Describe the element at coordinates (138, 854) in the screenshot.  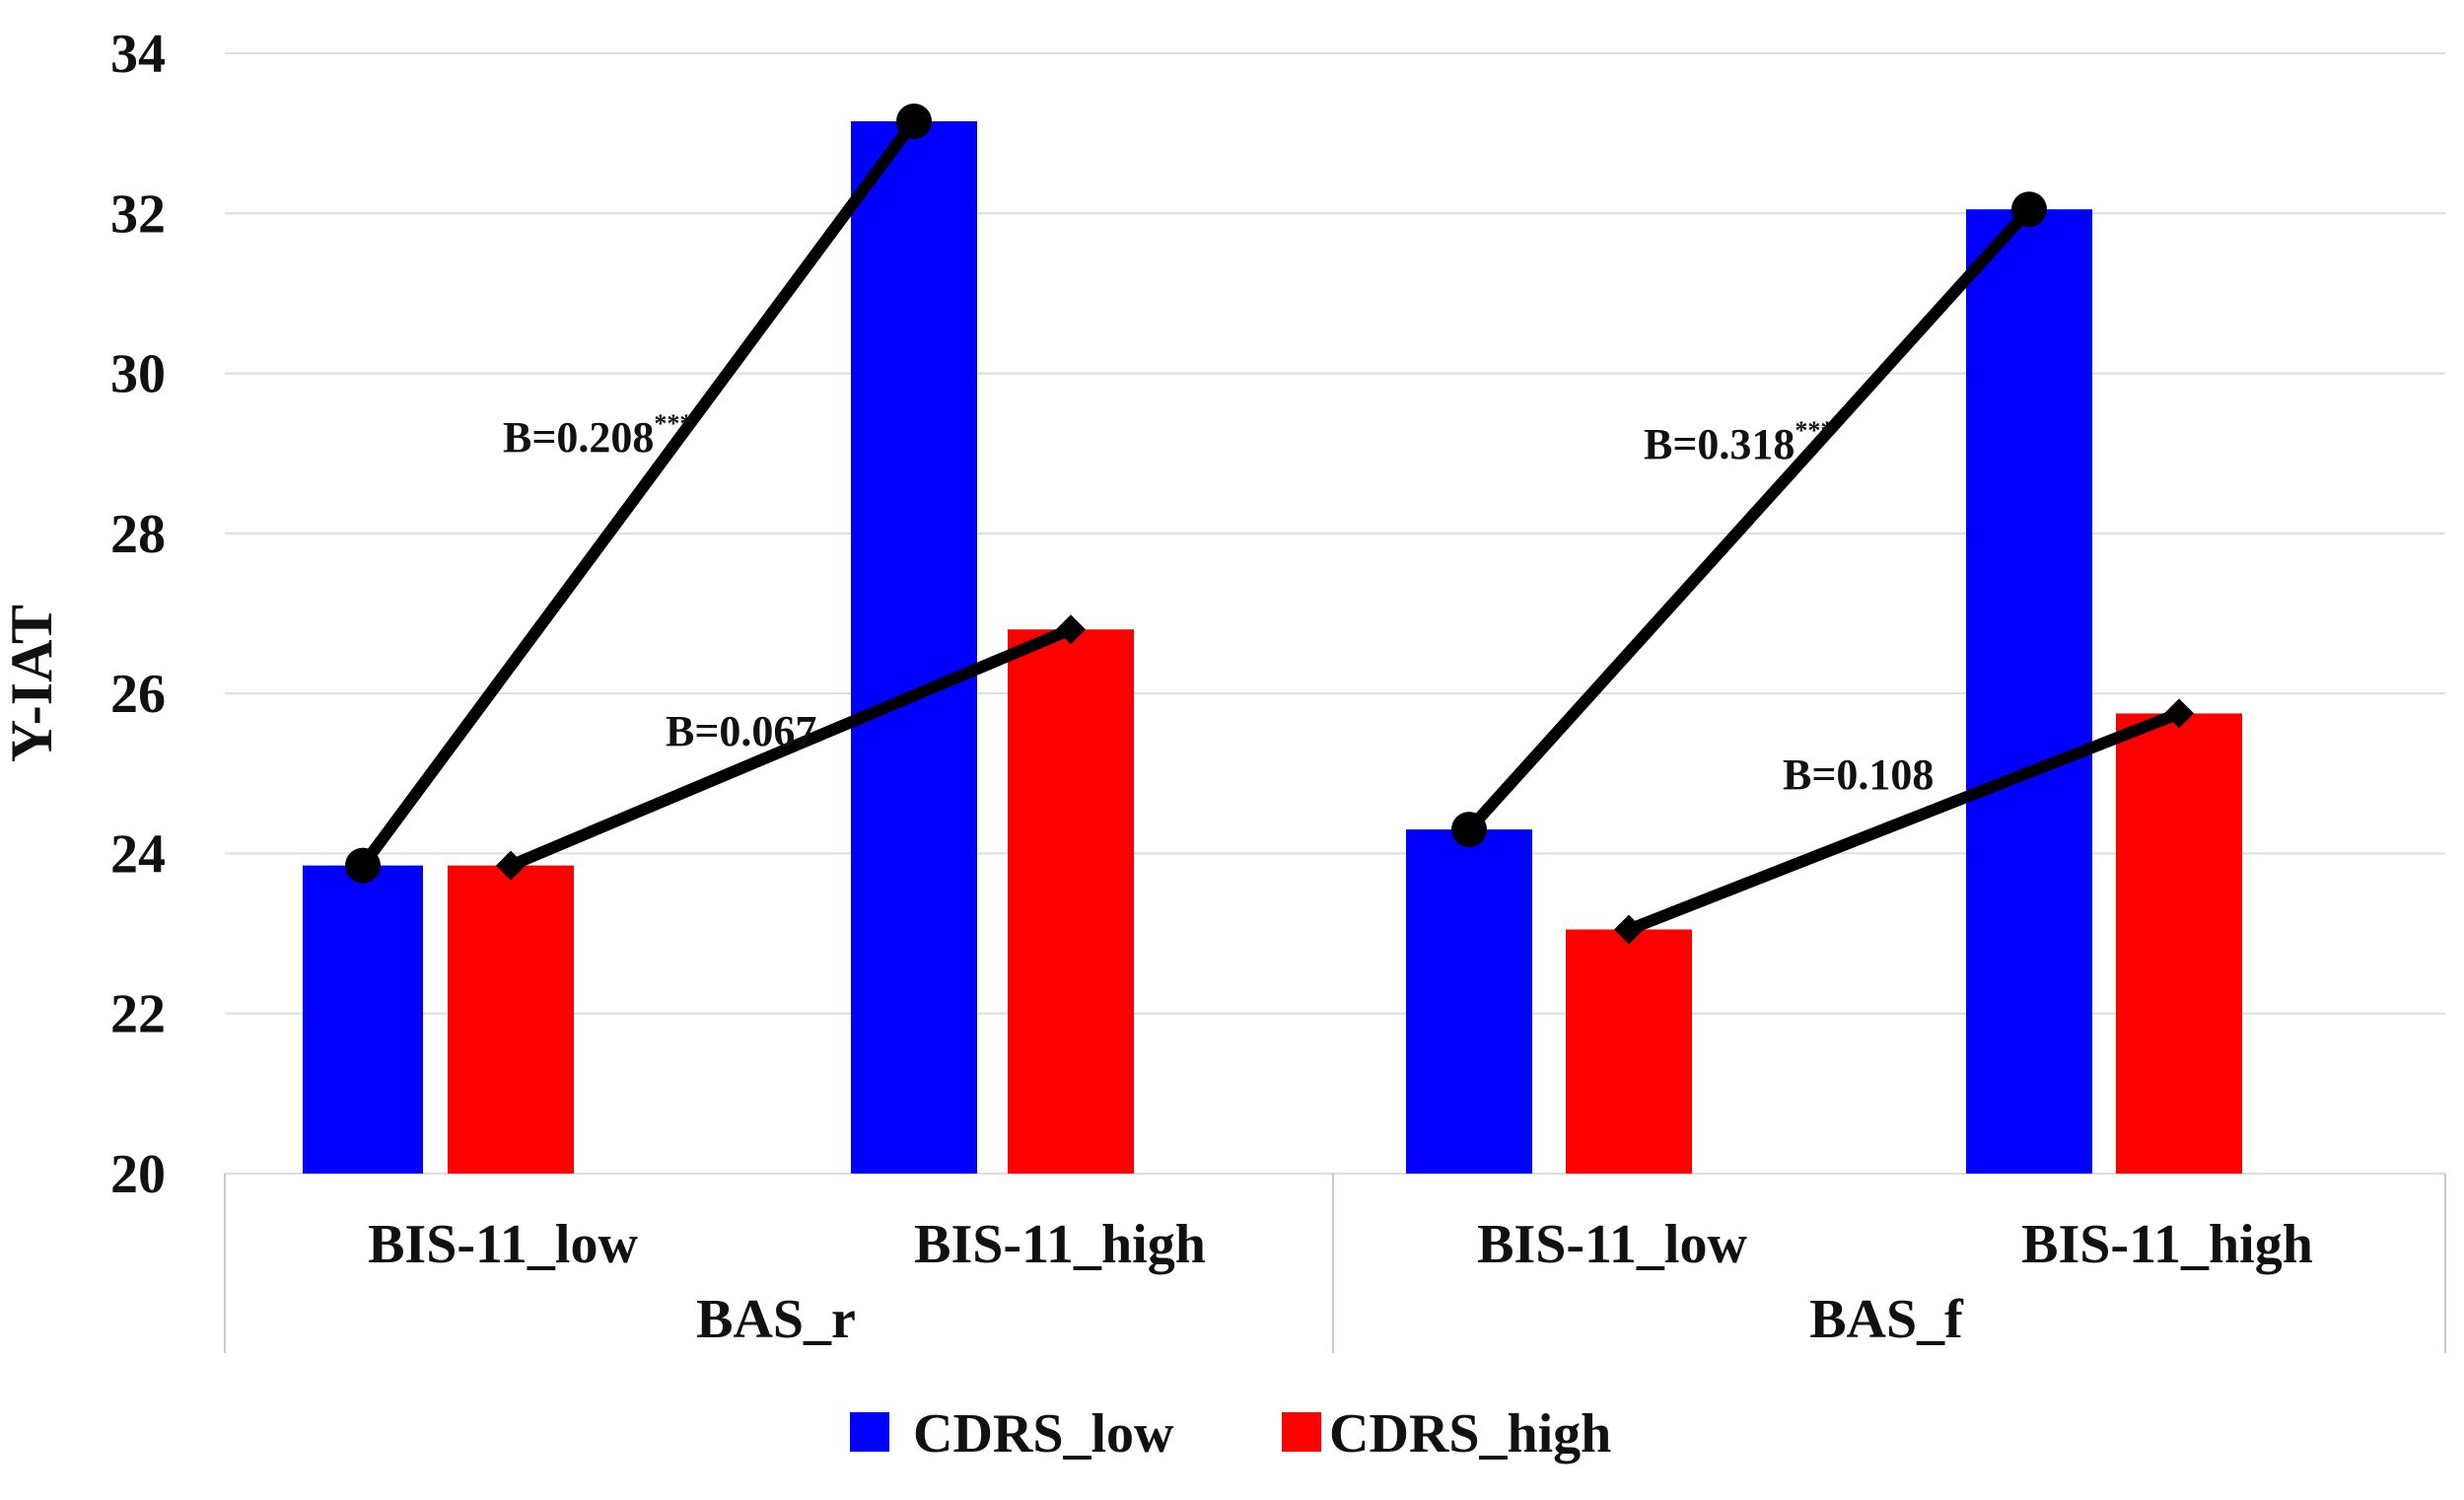
I see `y-tick-label: 24` at that location.